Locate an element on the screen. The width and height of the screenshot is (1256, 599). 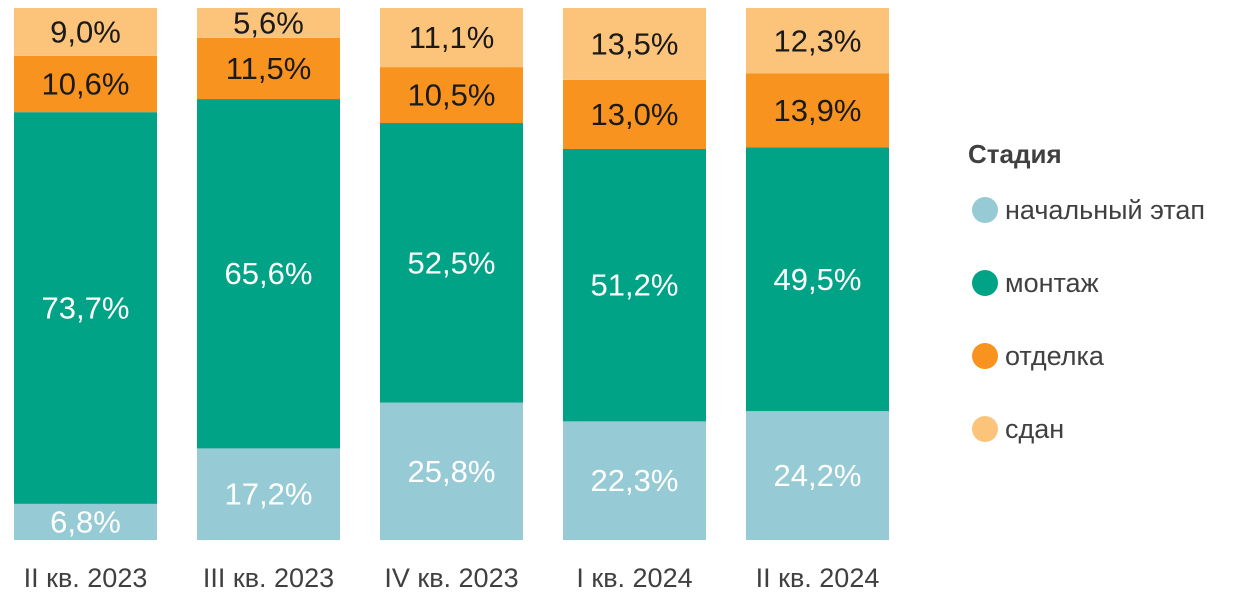
bar-segment-отделка-0 is located at coordinates (85, 84).